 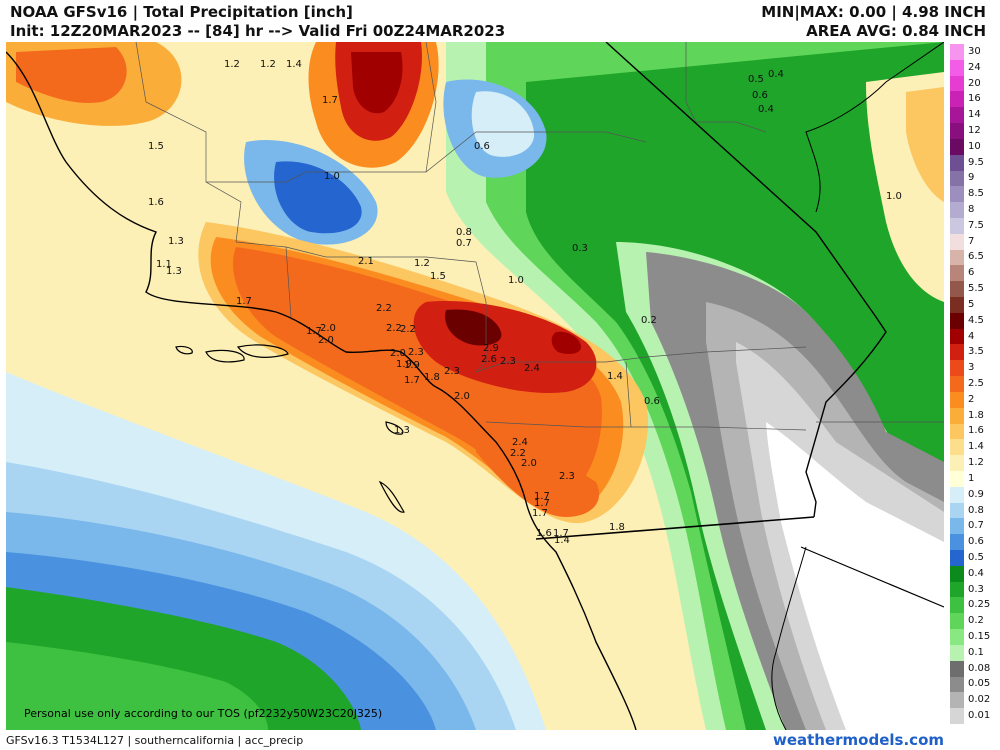 What do you see at coordinates (976, 383) in the screenshot?
I see `legend-label: 2.5` at bounding box center [976, 383].